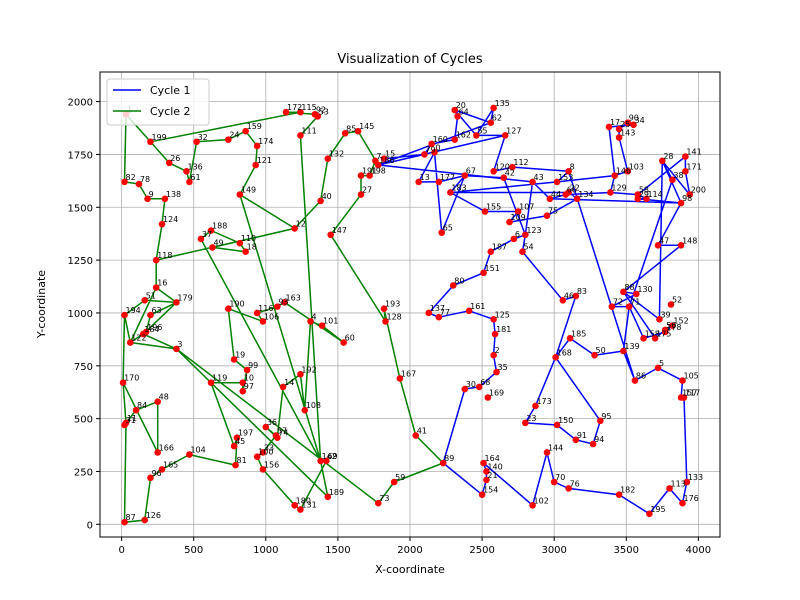  I want to click on city-point-label: 88, so click(629, 287).